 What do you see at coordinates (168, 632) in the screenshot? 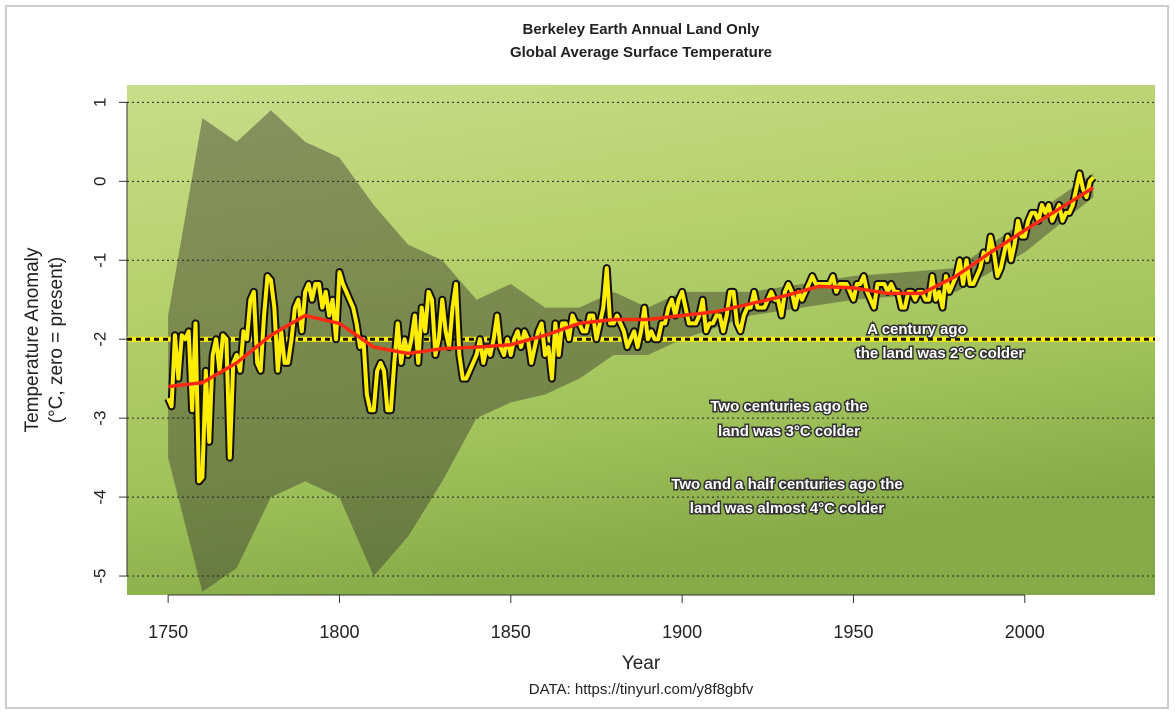
I see `x-tick-label: 1750` at bounding box center [168, 632].